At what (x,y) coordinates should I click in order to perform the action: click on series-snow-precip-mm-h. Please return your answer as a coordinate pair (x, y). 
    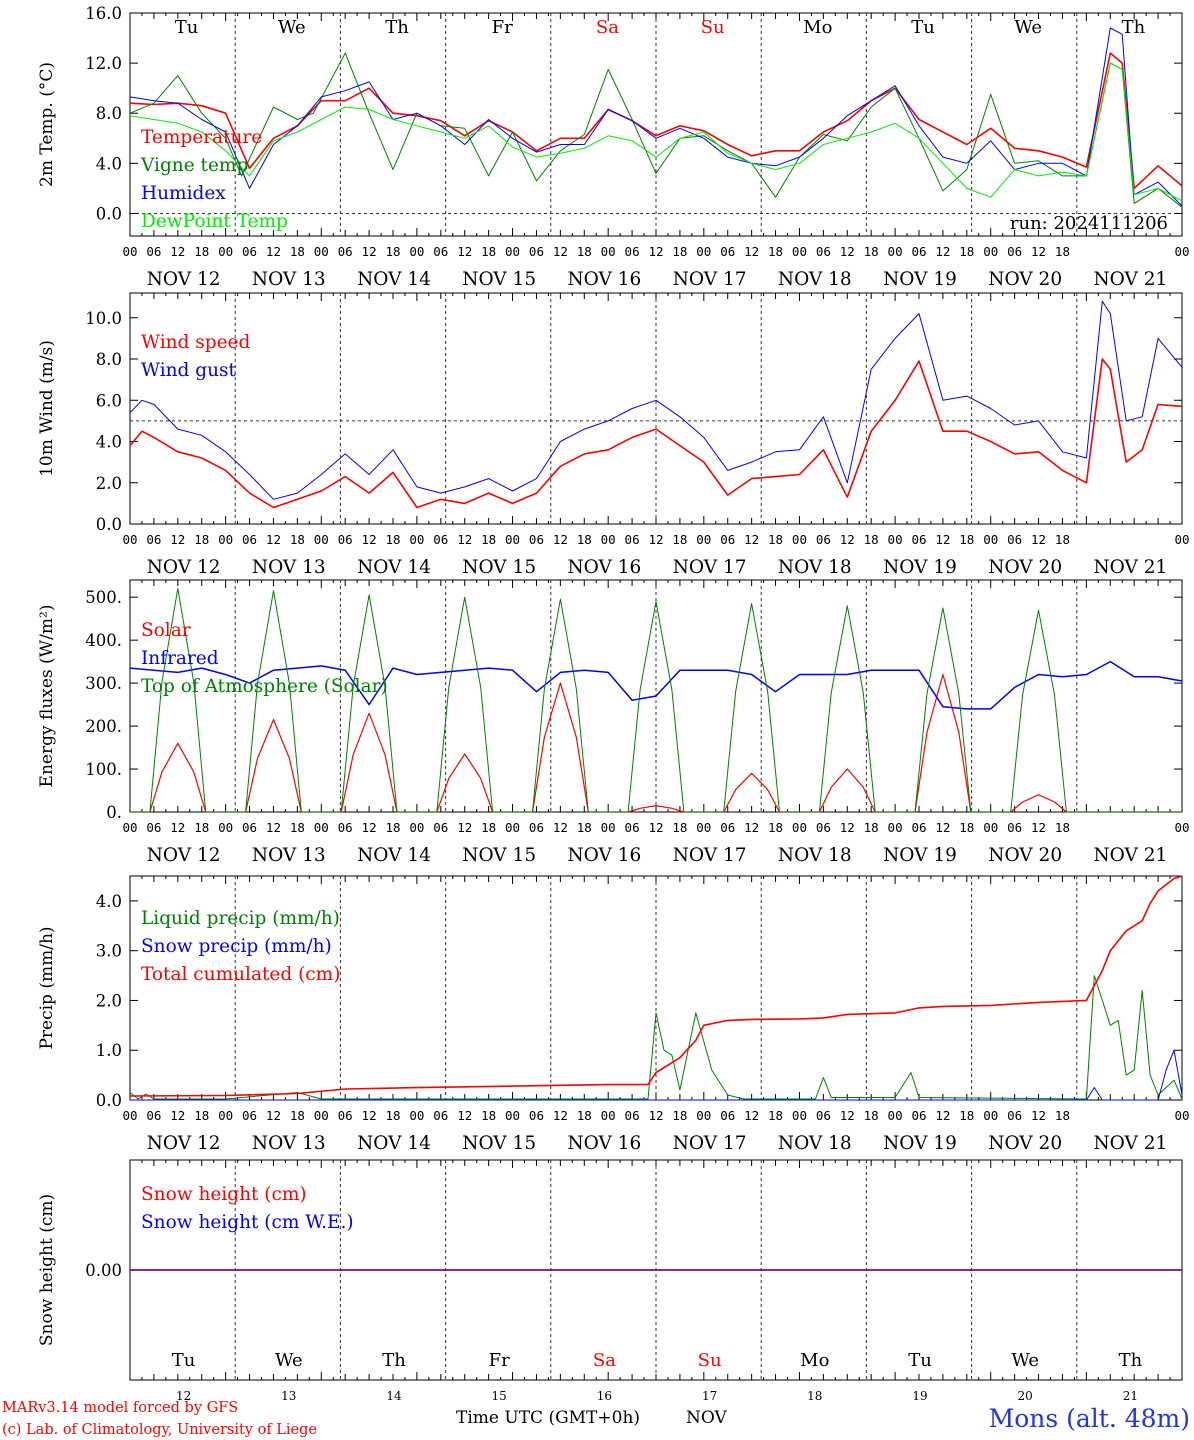
    Looking at the image, I should click on (656, 1075).